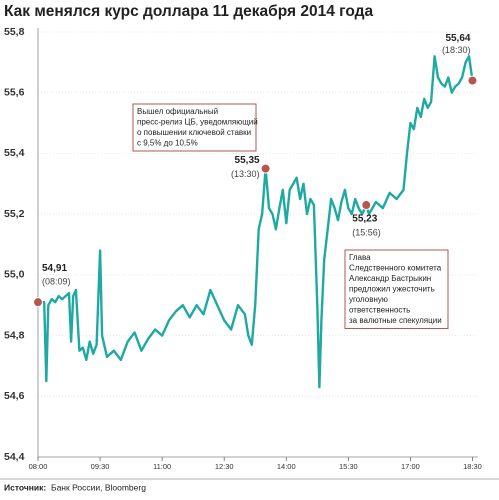 This screenshot has height=500, width=499. Describe the element at coordinates (100, 466) in the screenshot. I see `x-tick-label: 09:30` at that location.